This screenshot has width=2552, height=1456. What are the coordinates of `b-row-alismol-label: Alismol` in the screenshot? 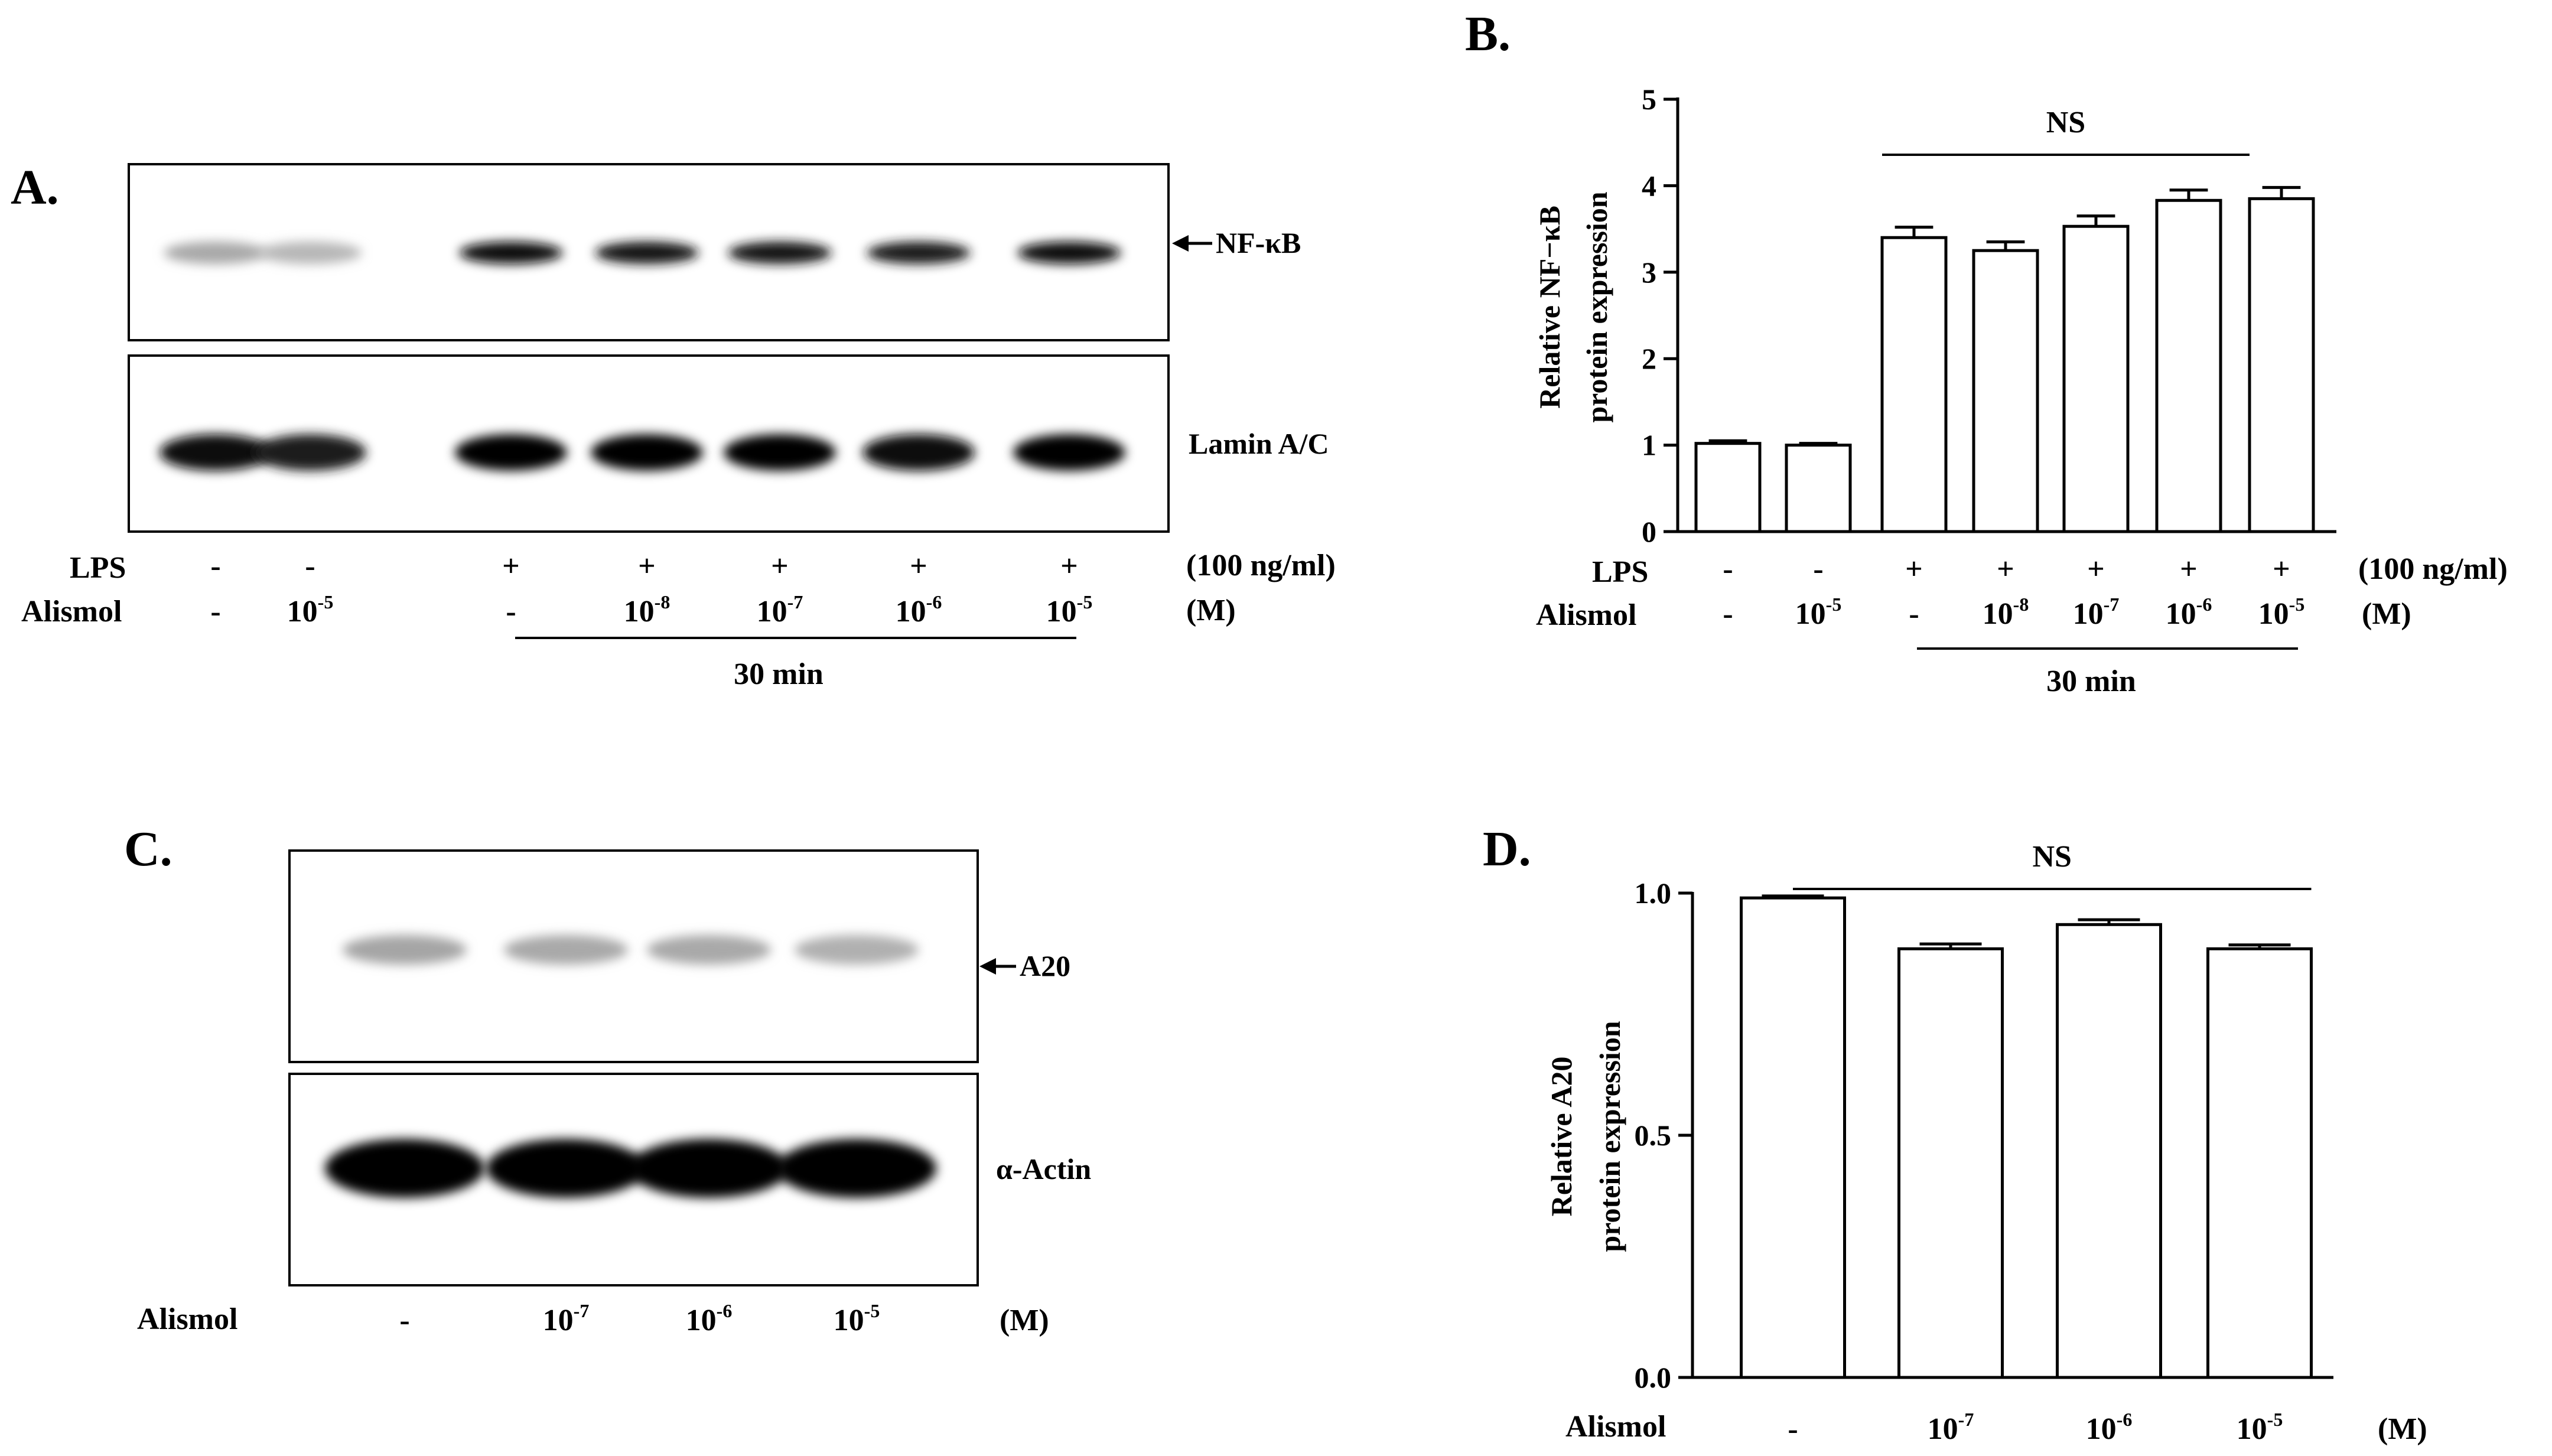 It's located at (1586, 615).